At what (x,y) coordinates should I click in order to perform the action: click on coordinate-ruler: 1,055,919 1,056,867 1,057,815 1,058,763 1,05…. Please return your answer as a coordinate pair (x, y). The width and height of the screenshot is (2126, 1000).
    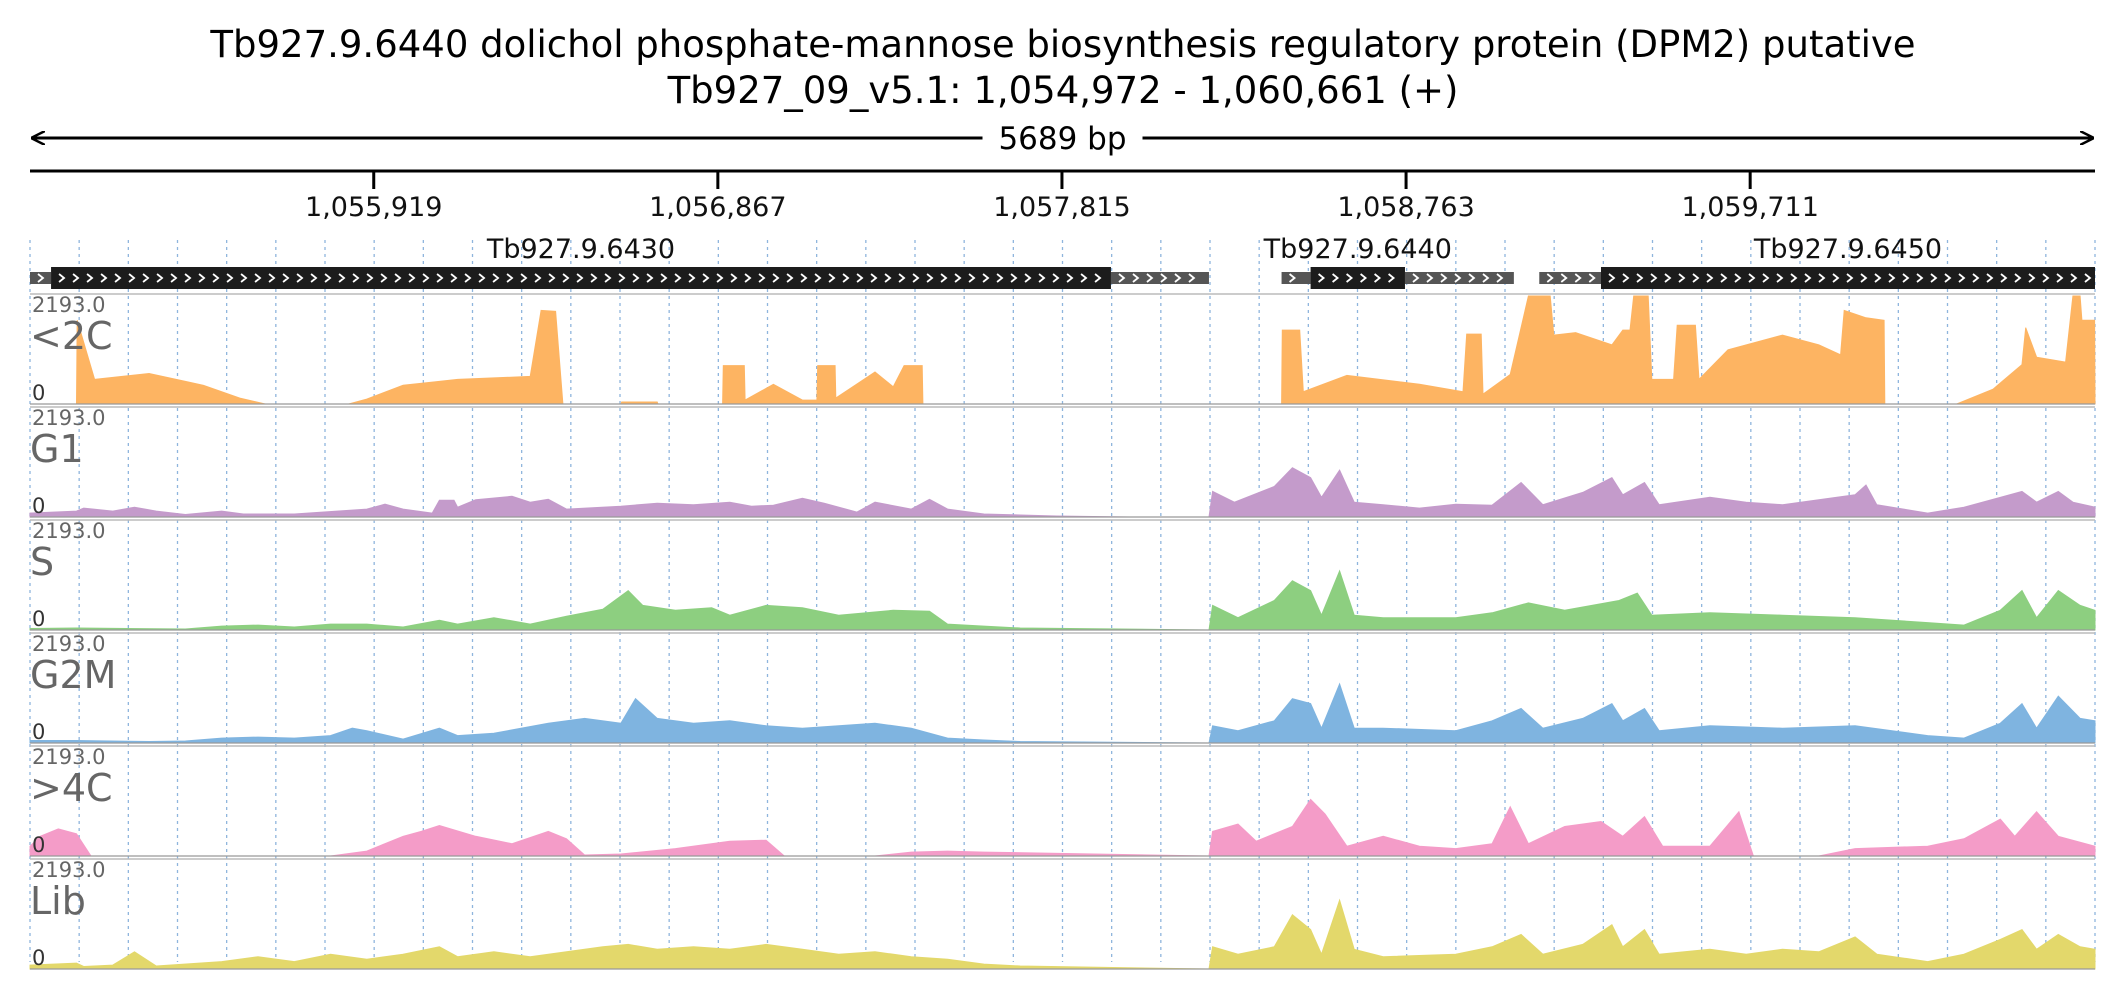
    Looking at the image, I should click on (1062, 196).